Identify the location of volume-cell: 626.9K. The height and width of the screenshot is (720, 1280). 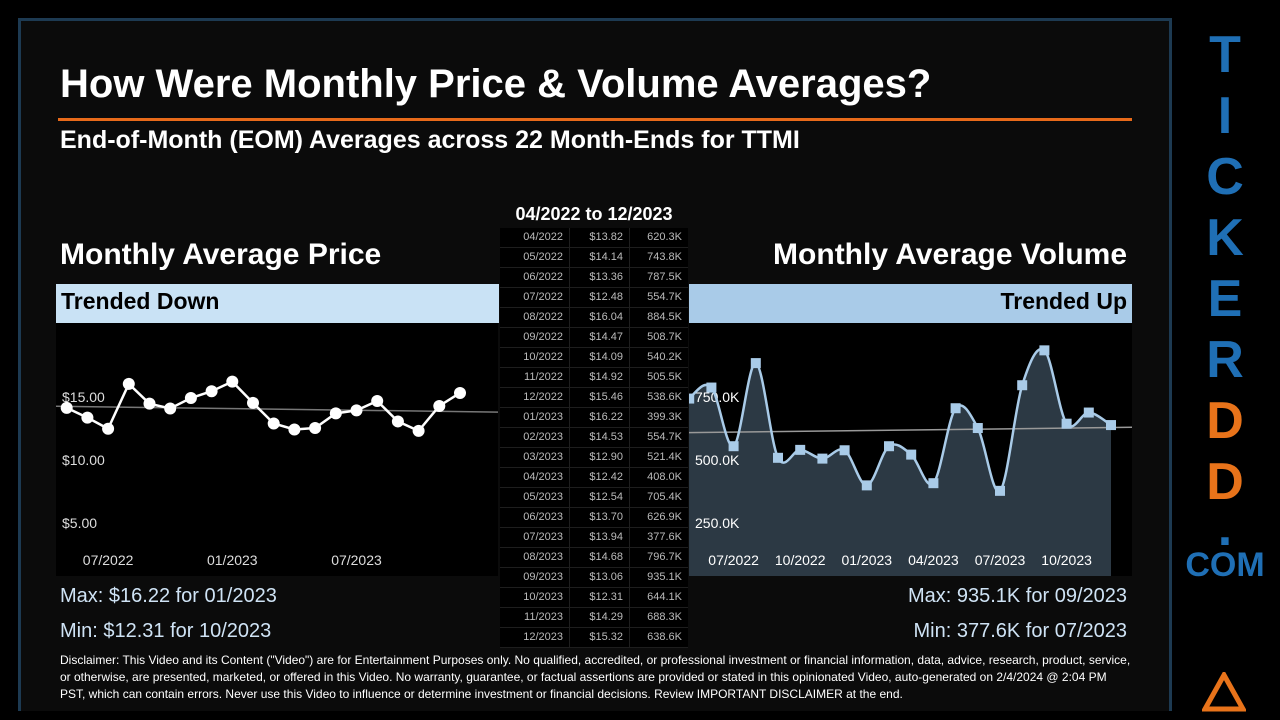
(664, 517).